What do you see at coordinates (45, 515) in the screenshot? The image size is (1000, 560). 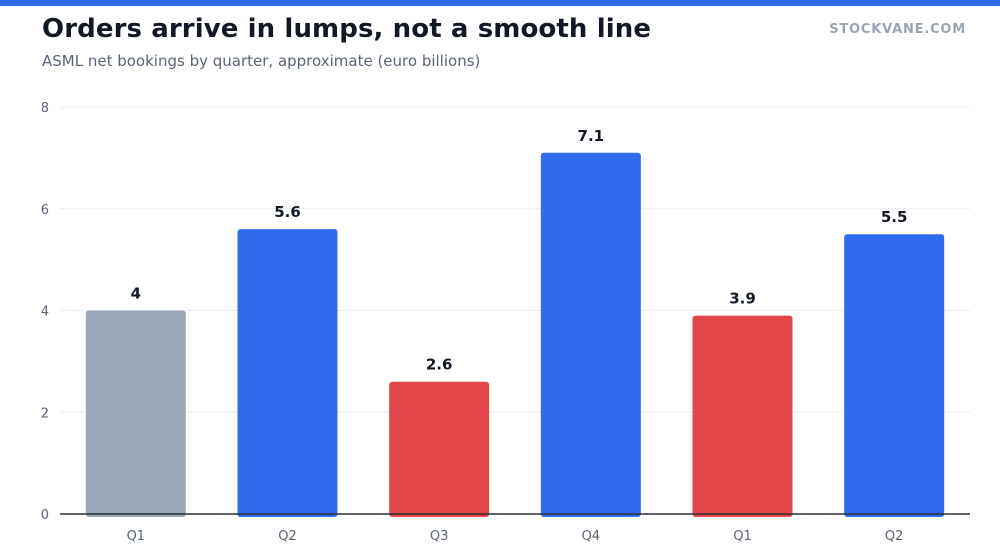 I see `y-tick-label: 0` at bounding box center [45, 515].